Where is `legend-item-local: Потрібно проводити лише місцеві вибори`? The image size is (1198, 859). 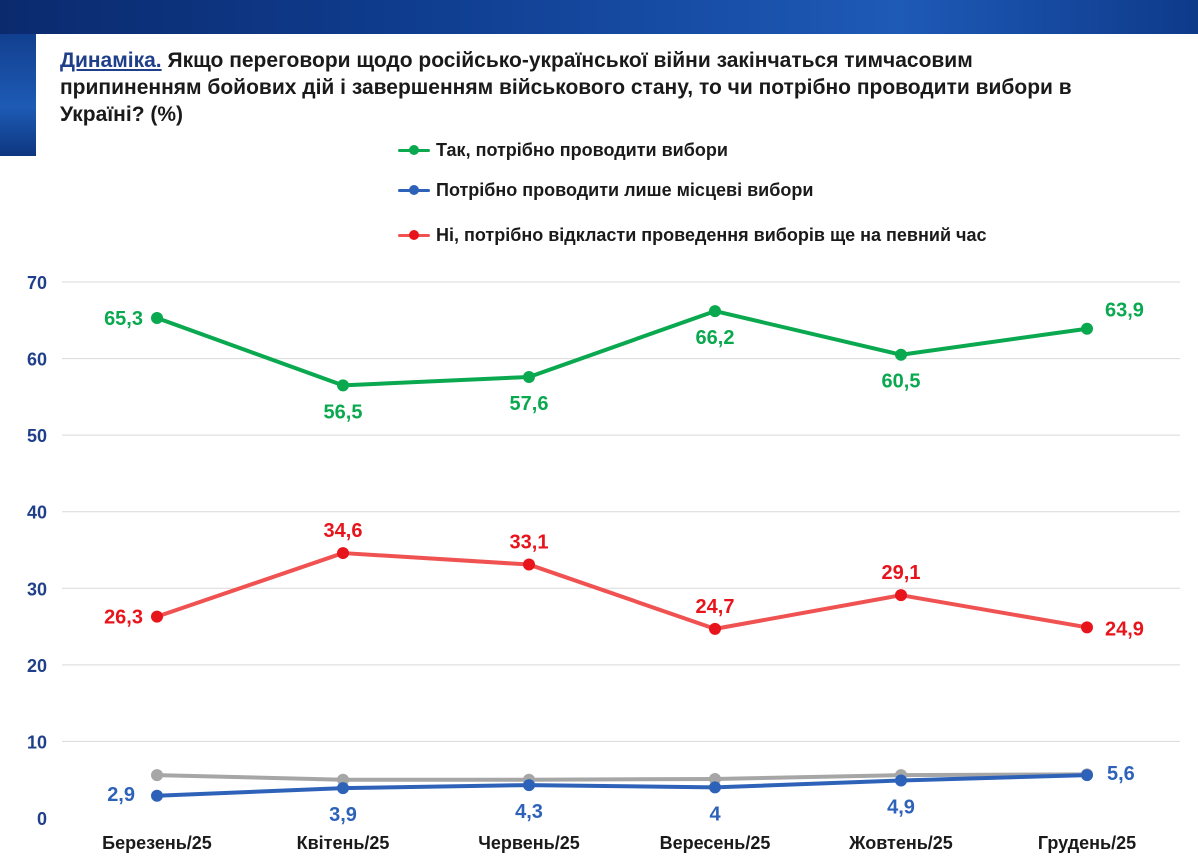 legend-item-local: Потрібно проводити лише місцеві вибори is located at coordinates (605, 190).